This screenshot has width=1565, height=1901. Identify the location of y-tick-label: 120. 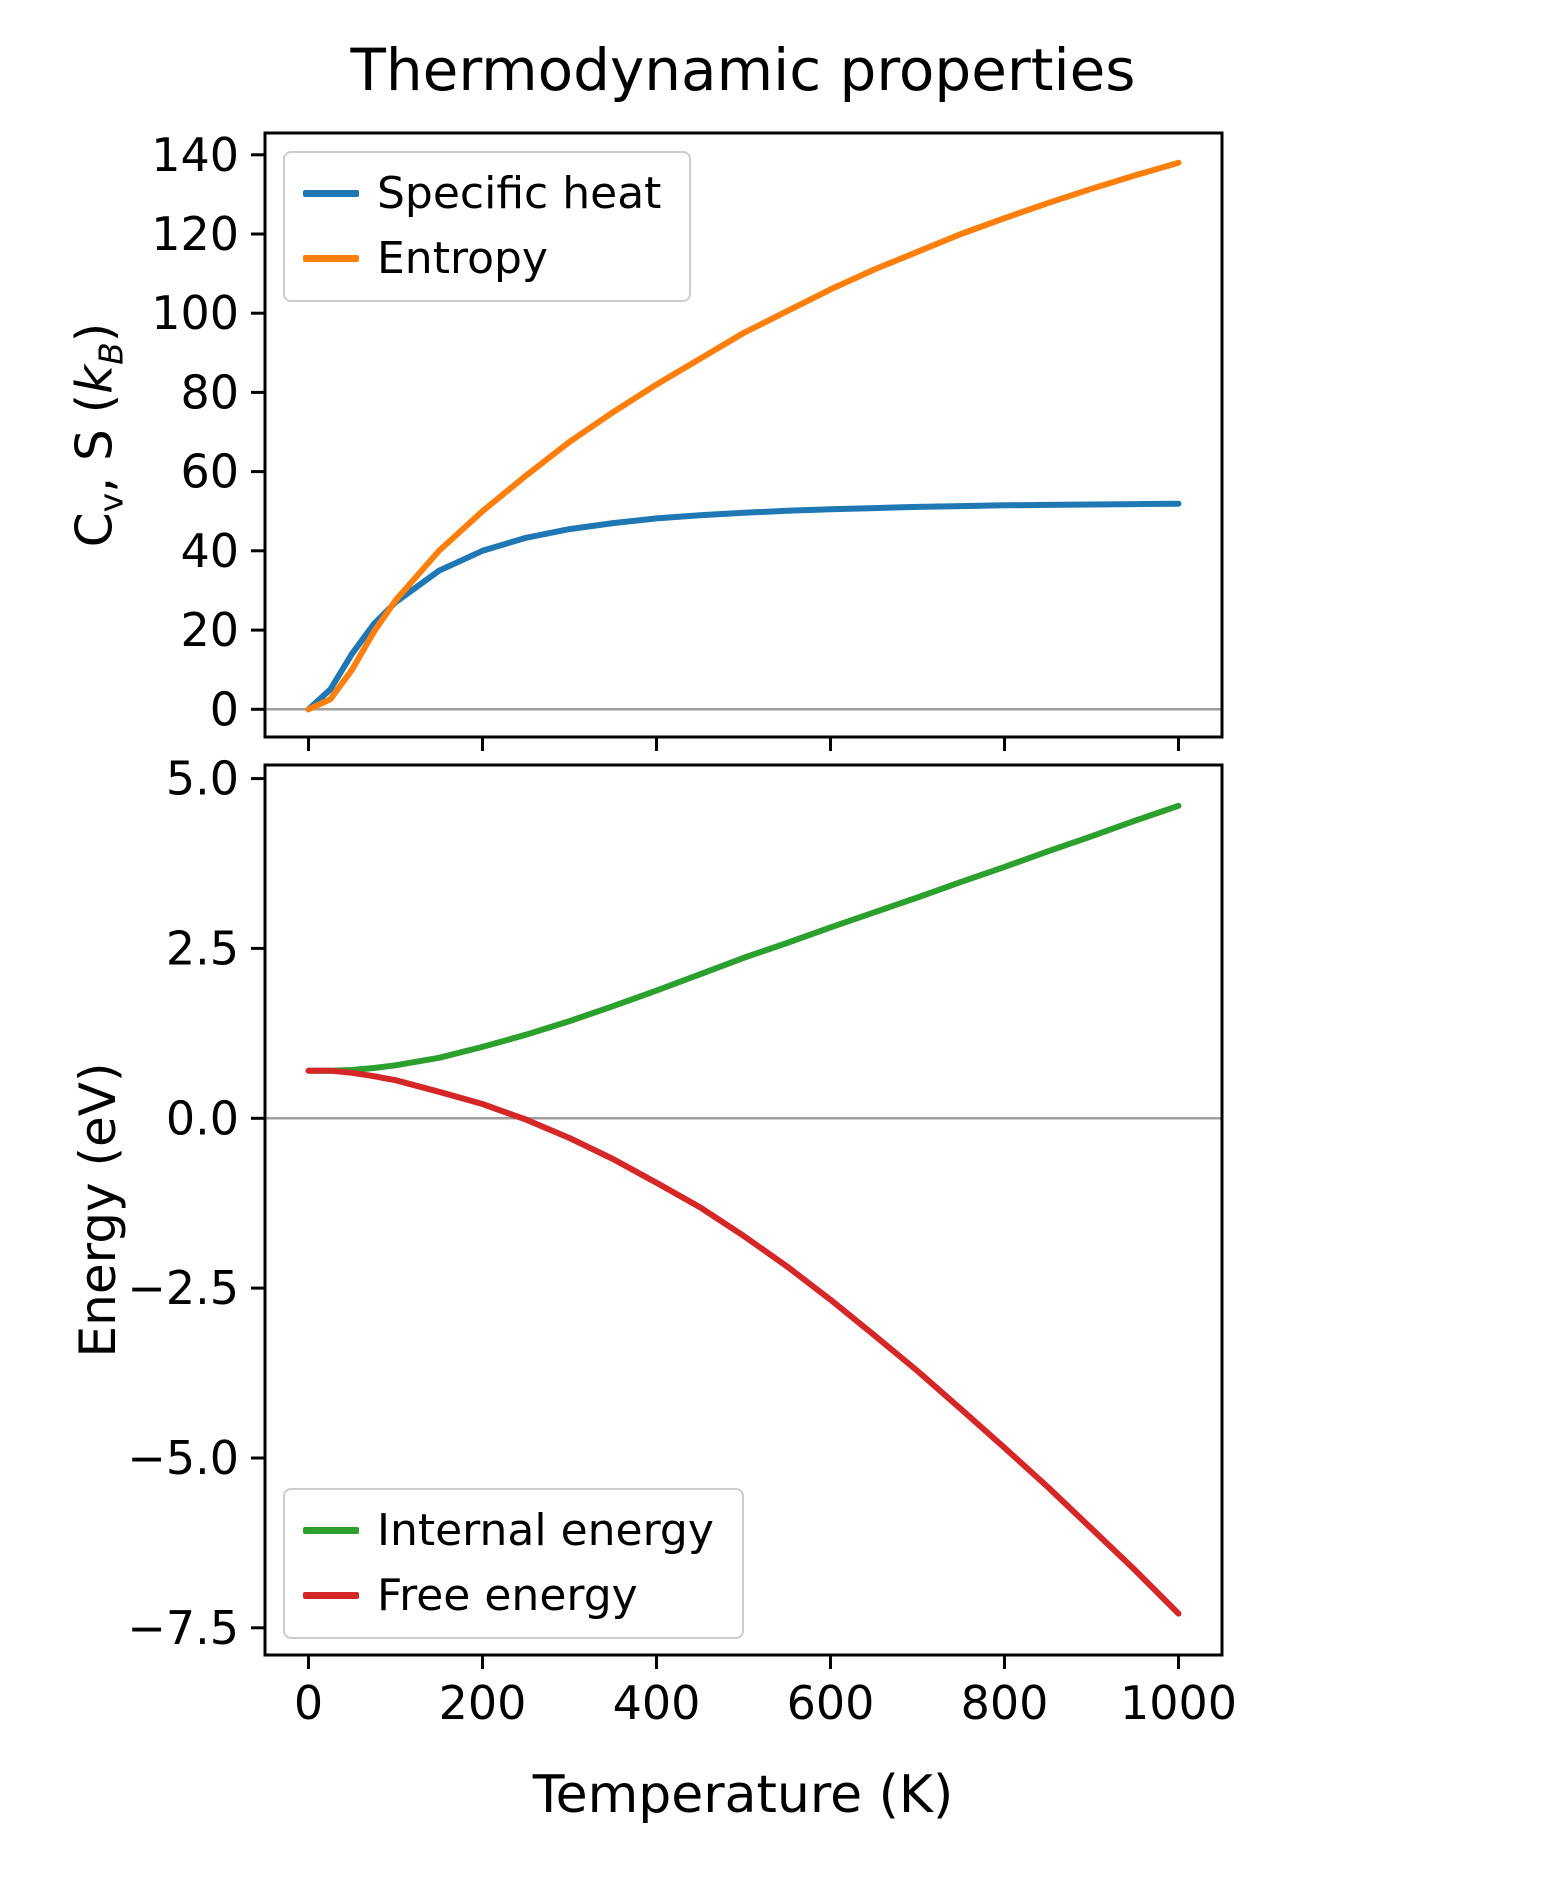
(195, 234).